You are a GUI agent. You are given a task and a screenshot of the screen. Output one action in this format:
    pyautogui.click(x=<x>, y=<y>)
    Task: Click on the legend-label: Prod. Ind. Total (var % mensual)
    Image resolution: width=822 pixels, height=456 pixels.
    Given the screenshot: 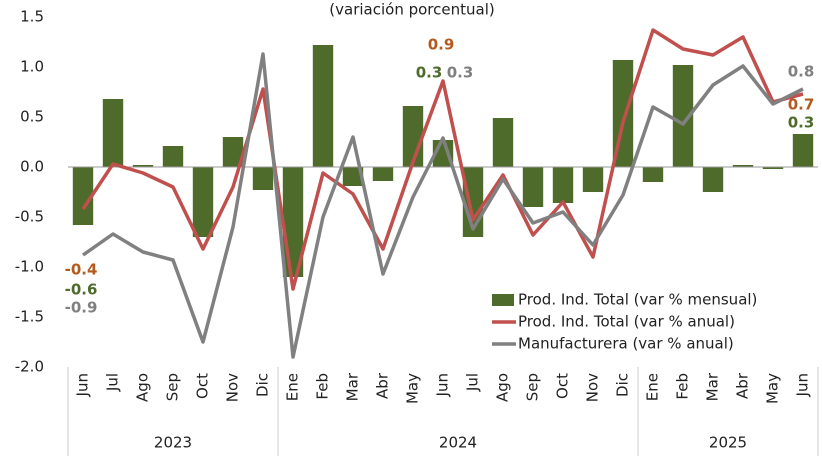 What is the action you would take?
    pyautogui.click(x=637, y=300)
    